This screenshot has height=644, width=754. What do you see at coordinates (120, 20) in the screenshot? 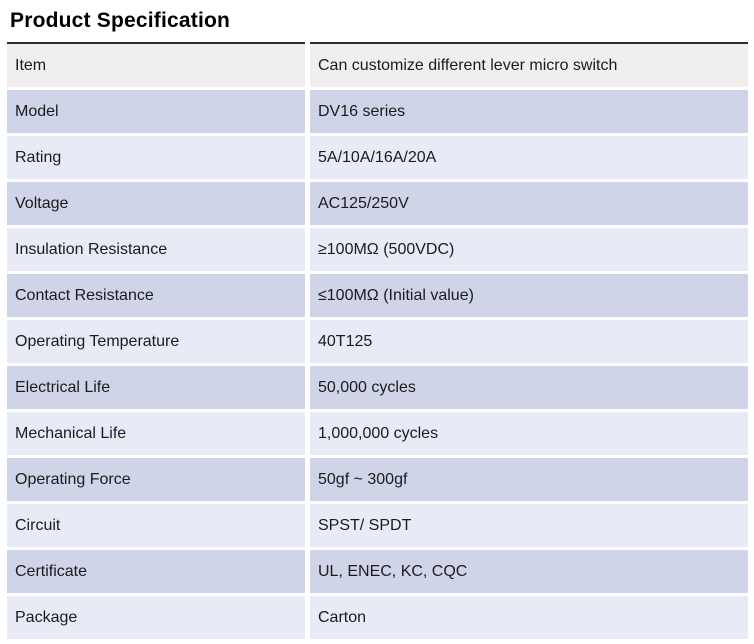
I see `page-title: Product Specification` at bounding box center [120, 20].